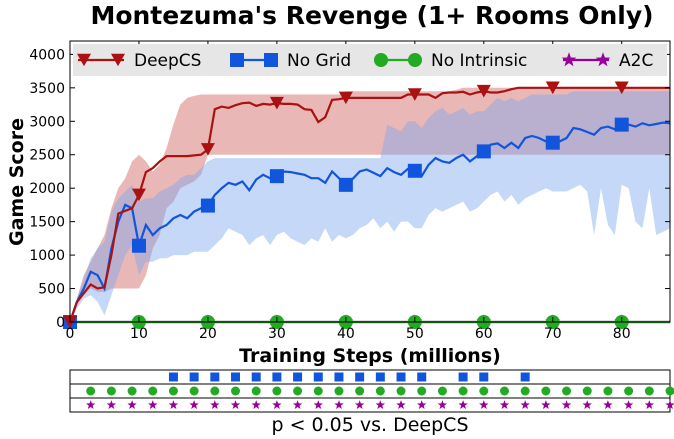  What do you see at coordinates (118, 60) in the screenshot?
I see `legend-marker-deepcs` at bounding box center [118, 60].